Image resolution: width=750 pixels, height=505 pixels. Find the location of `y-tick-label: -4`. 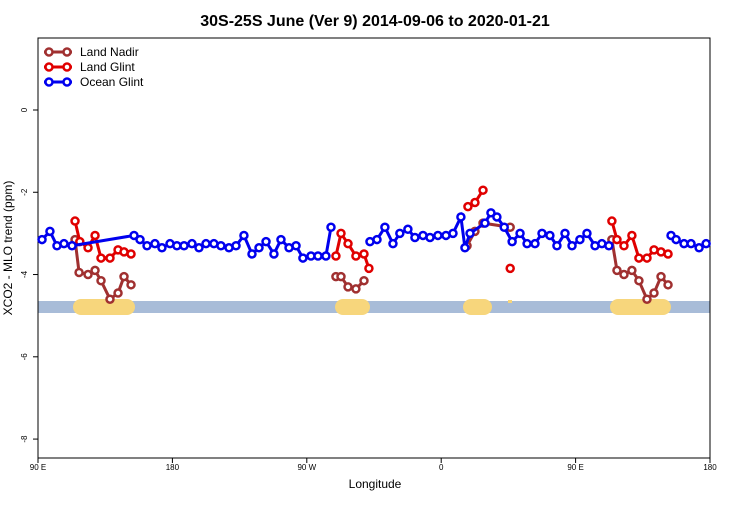

y-tick-label: -4 is located at coordinates (24, 274).